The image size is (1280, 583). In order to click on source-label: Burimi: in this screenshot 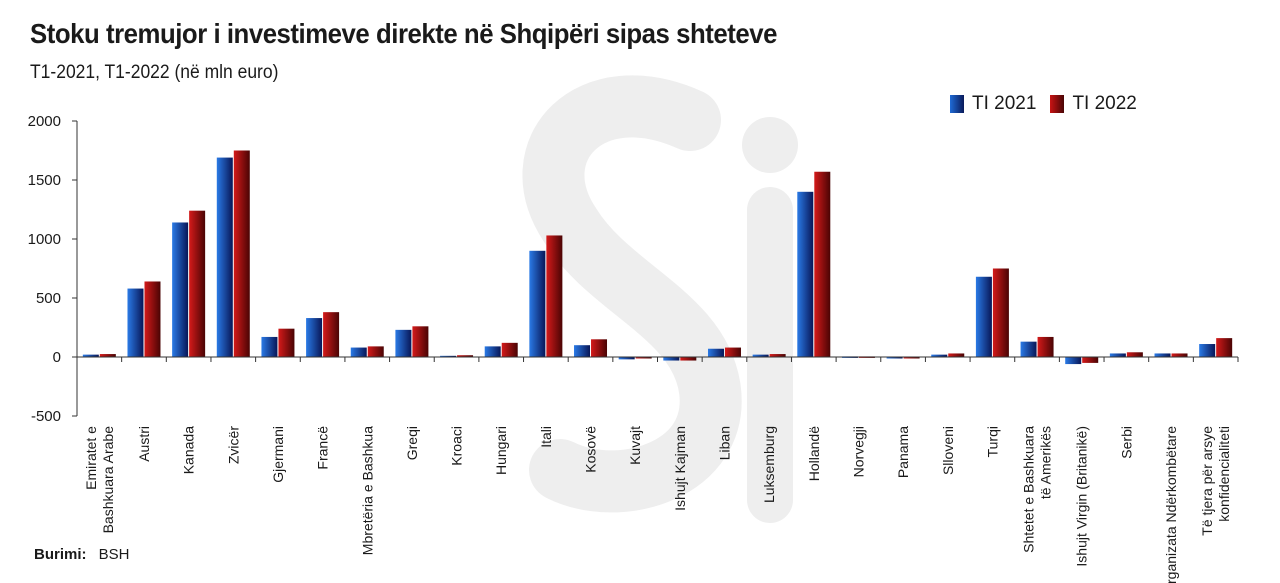, I will do `click(60, 554)`.